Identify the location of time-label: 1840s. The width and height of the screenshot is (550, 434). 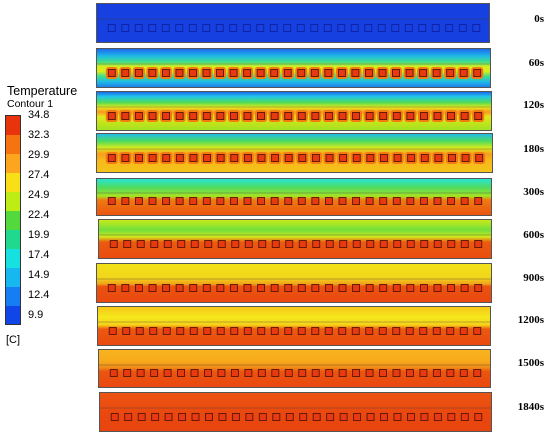
(530, 407).